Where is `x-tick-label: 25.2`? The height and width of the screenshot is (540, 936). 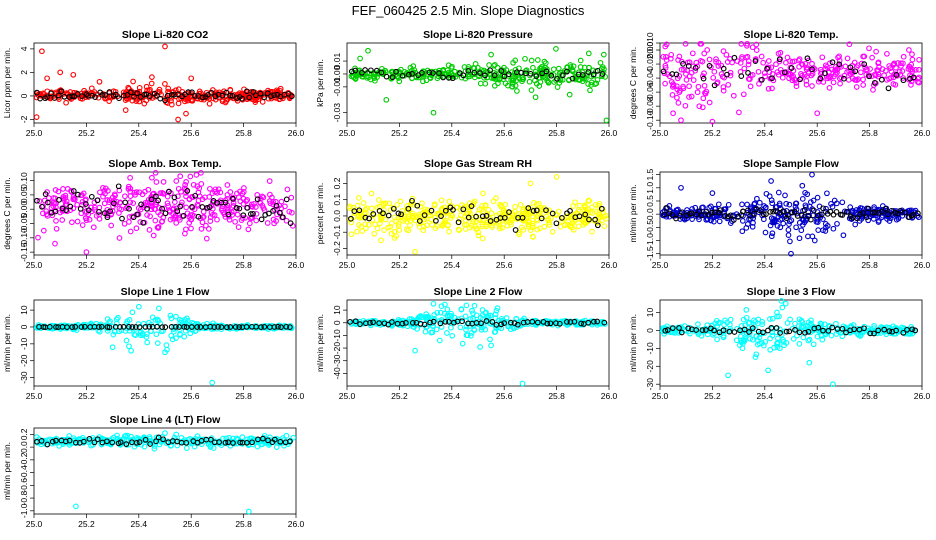 x-tick-label: 25.2 is located at coordinates (86, 133).